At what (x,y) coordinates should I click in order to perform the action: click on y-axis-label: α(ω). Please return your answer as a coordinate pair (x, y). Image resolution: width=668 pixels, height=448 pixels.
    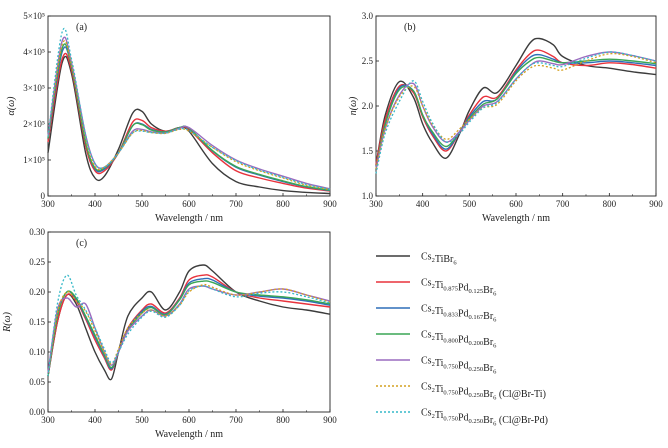
    Looking at the image, I should click on (11, 106).